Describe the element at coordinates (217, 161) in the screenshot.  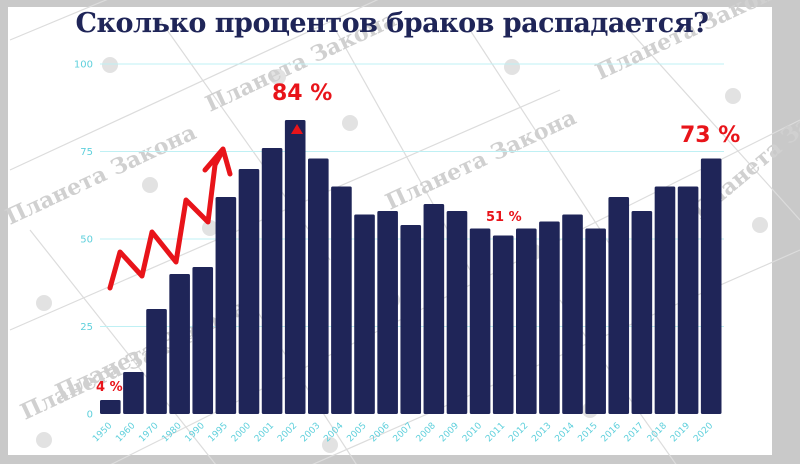
I see `arrow-head-icon` at that location.